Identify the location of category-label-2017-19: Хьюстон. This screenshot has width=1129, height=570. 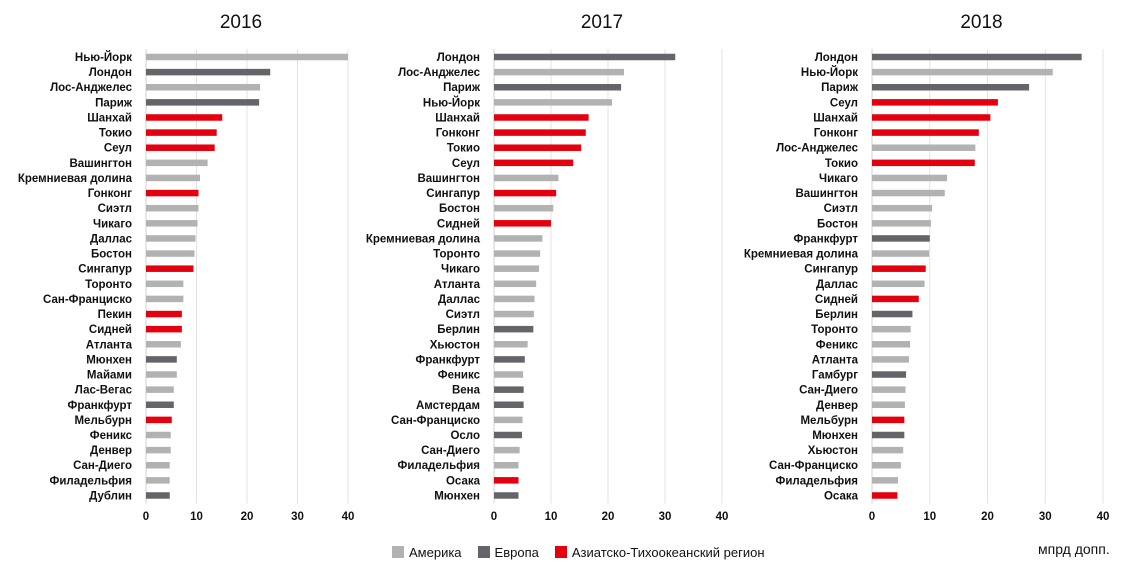
(455, 345).